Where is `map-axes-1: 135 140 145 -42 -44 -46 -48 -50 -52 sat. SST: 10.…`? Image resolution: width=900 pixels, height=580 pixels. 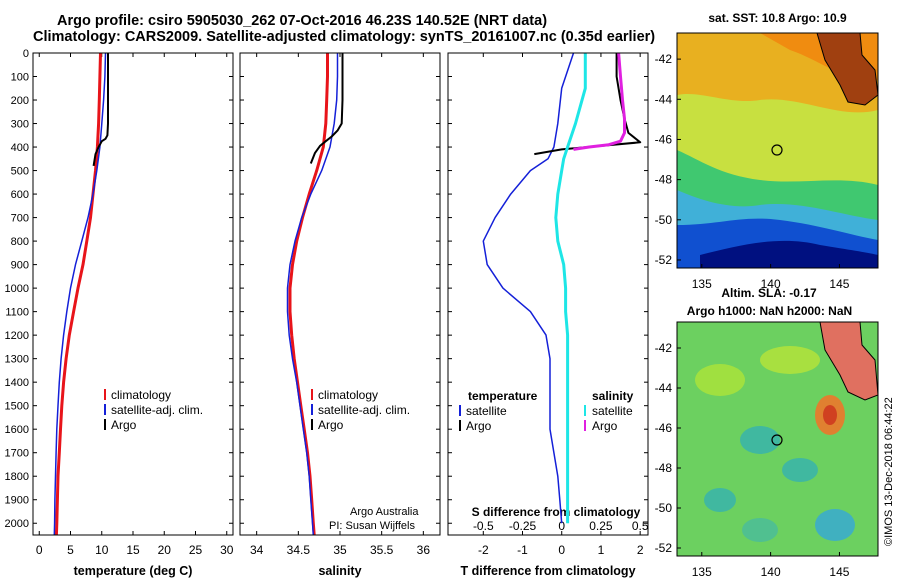 map-axes-1: 135 140 145 -42 -44 -46 -48 -50 -52 sat. SST: 10.… is located at coordinates (752, 151).